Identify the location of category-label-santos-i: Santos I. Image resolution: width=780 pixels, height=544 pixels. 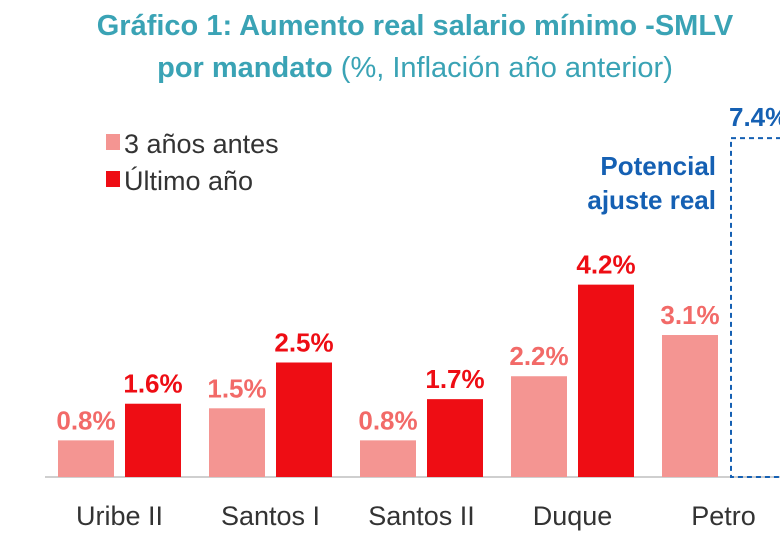
(270, 516).